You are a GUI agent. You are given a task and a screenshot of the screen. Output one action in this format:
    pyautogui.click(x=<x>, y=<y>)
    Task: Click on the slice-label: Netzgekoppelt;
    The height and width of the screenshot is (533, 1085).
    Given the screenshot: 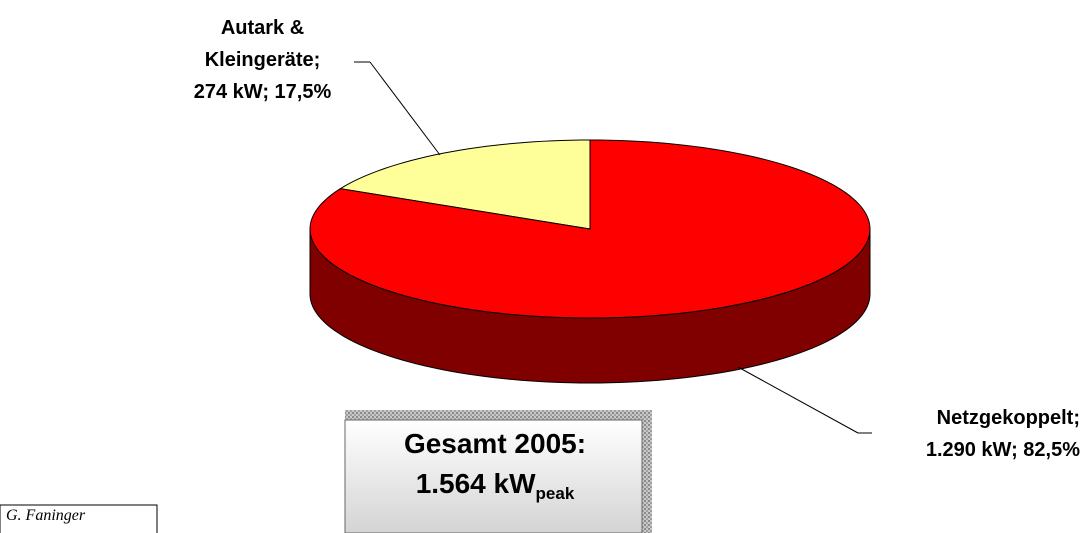 What is the action you would take?
    pyautogui.click(x=1008, y=418)
    